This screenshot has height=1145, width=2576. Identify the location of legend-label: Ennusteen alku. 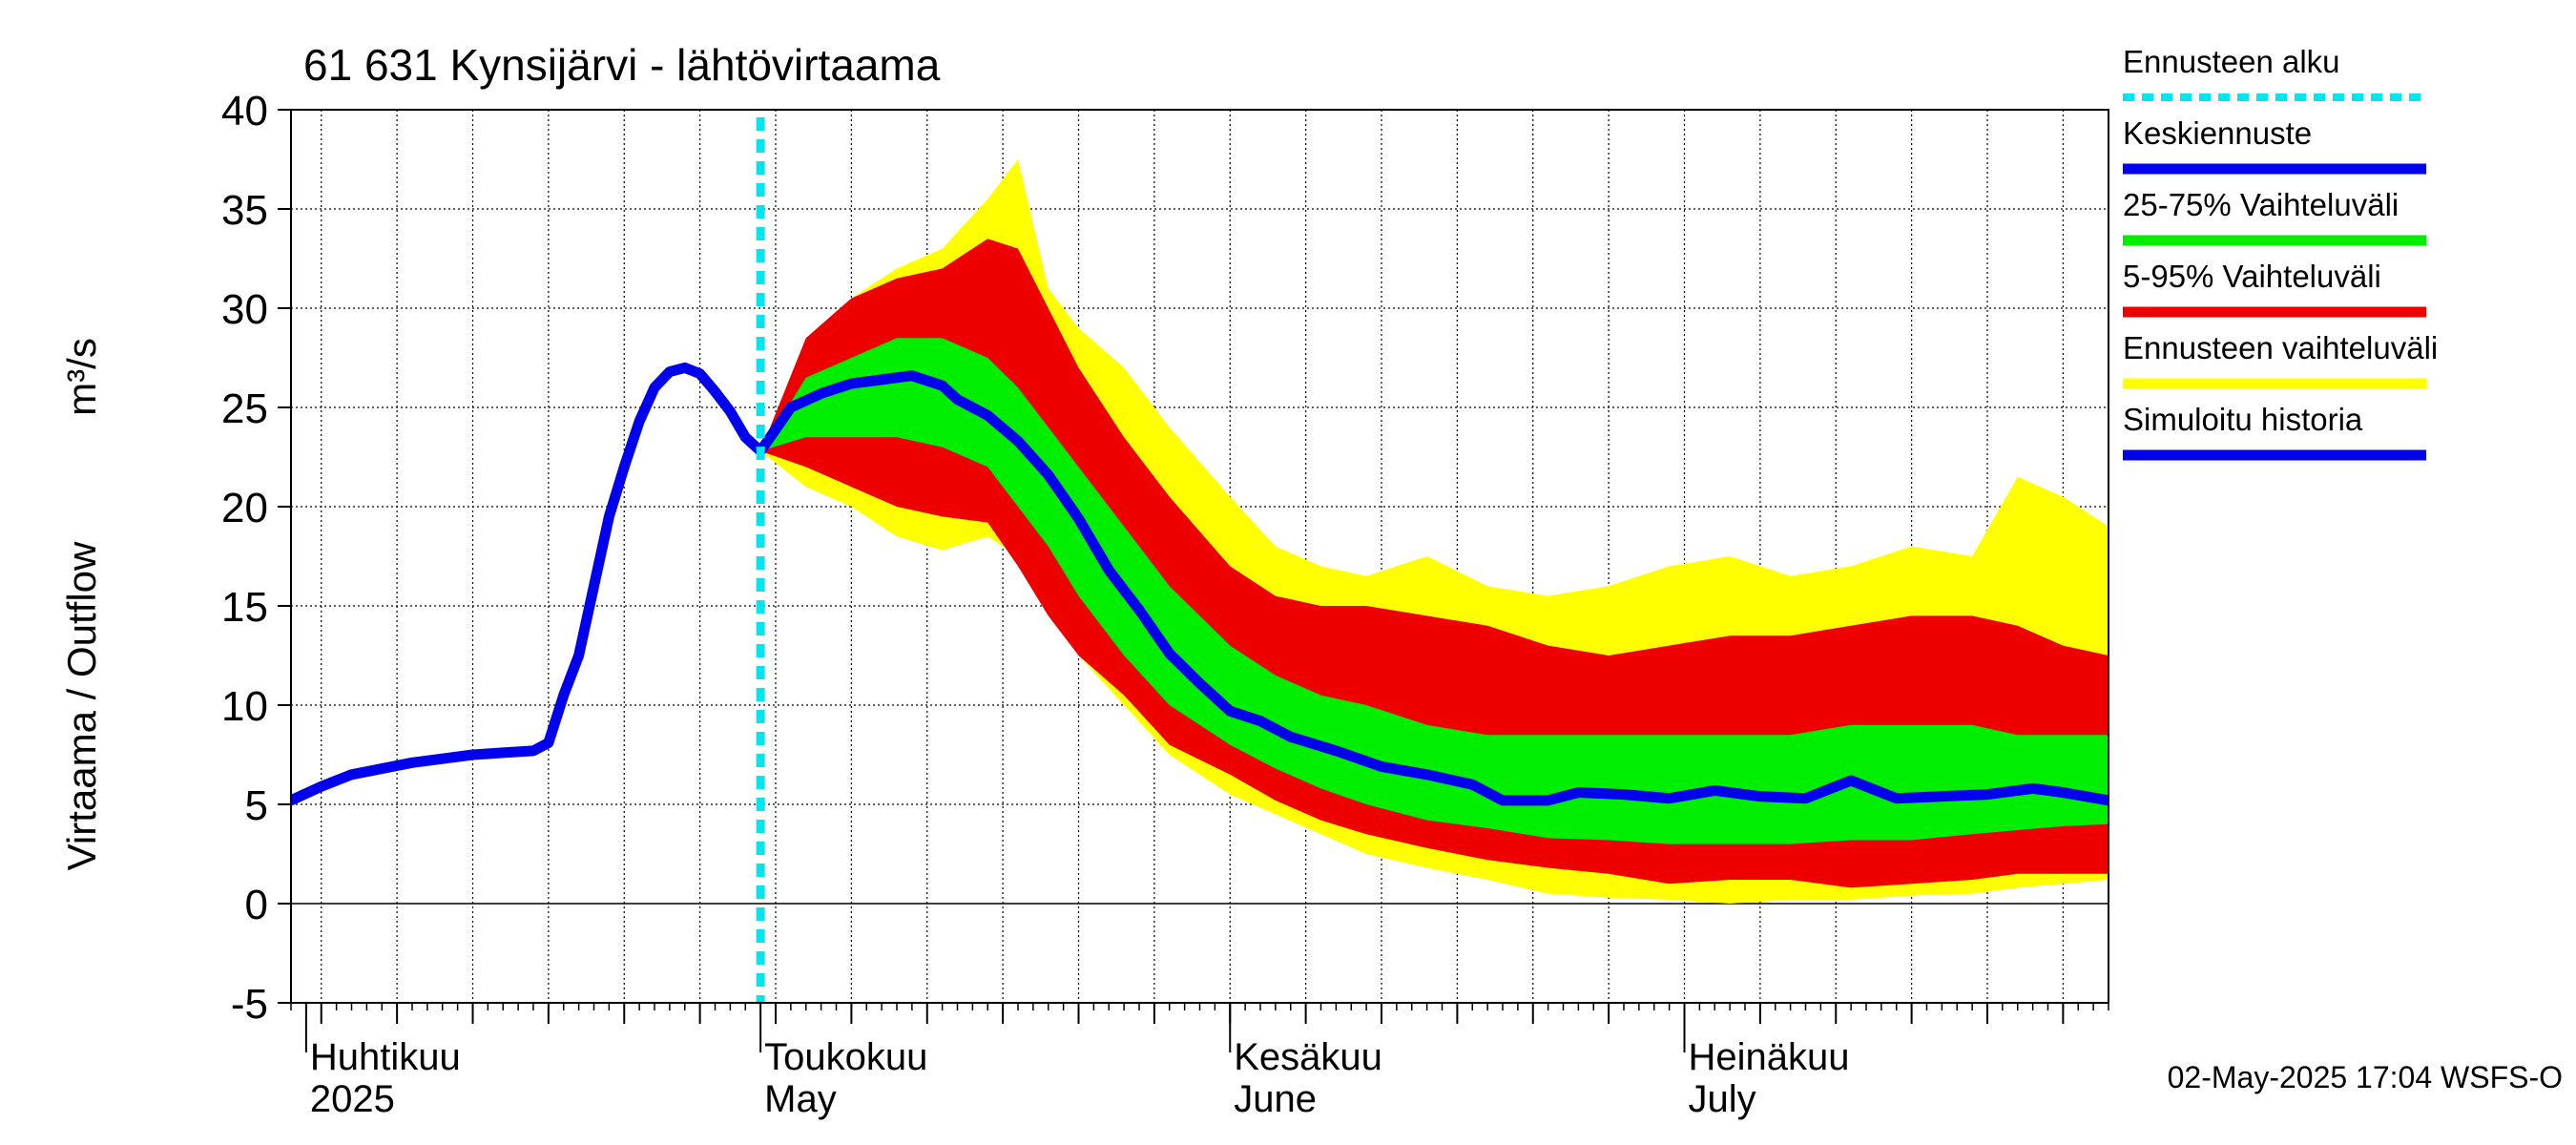
(2231, 62).